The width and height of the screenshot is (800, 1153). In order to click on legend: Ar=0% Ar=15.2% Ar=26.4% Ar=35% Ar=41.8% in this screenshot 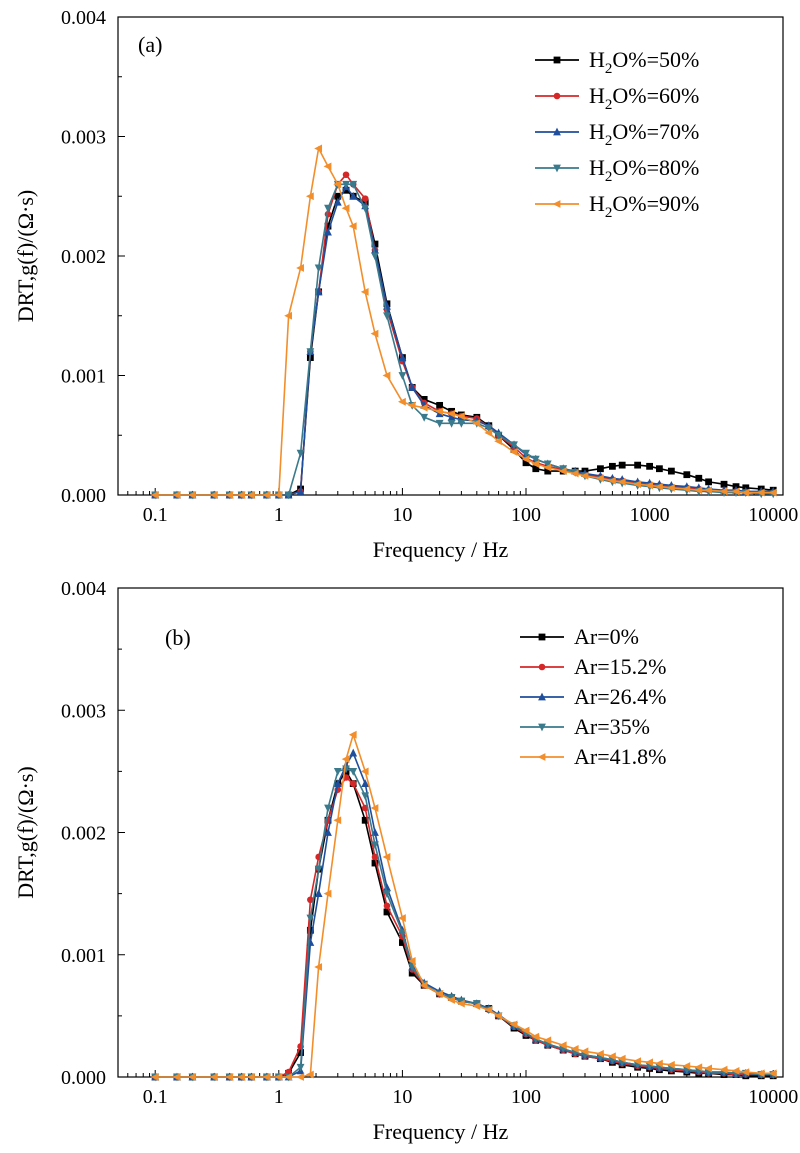, I will do `click(593, 696)`.